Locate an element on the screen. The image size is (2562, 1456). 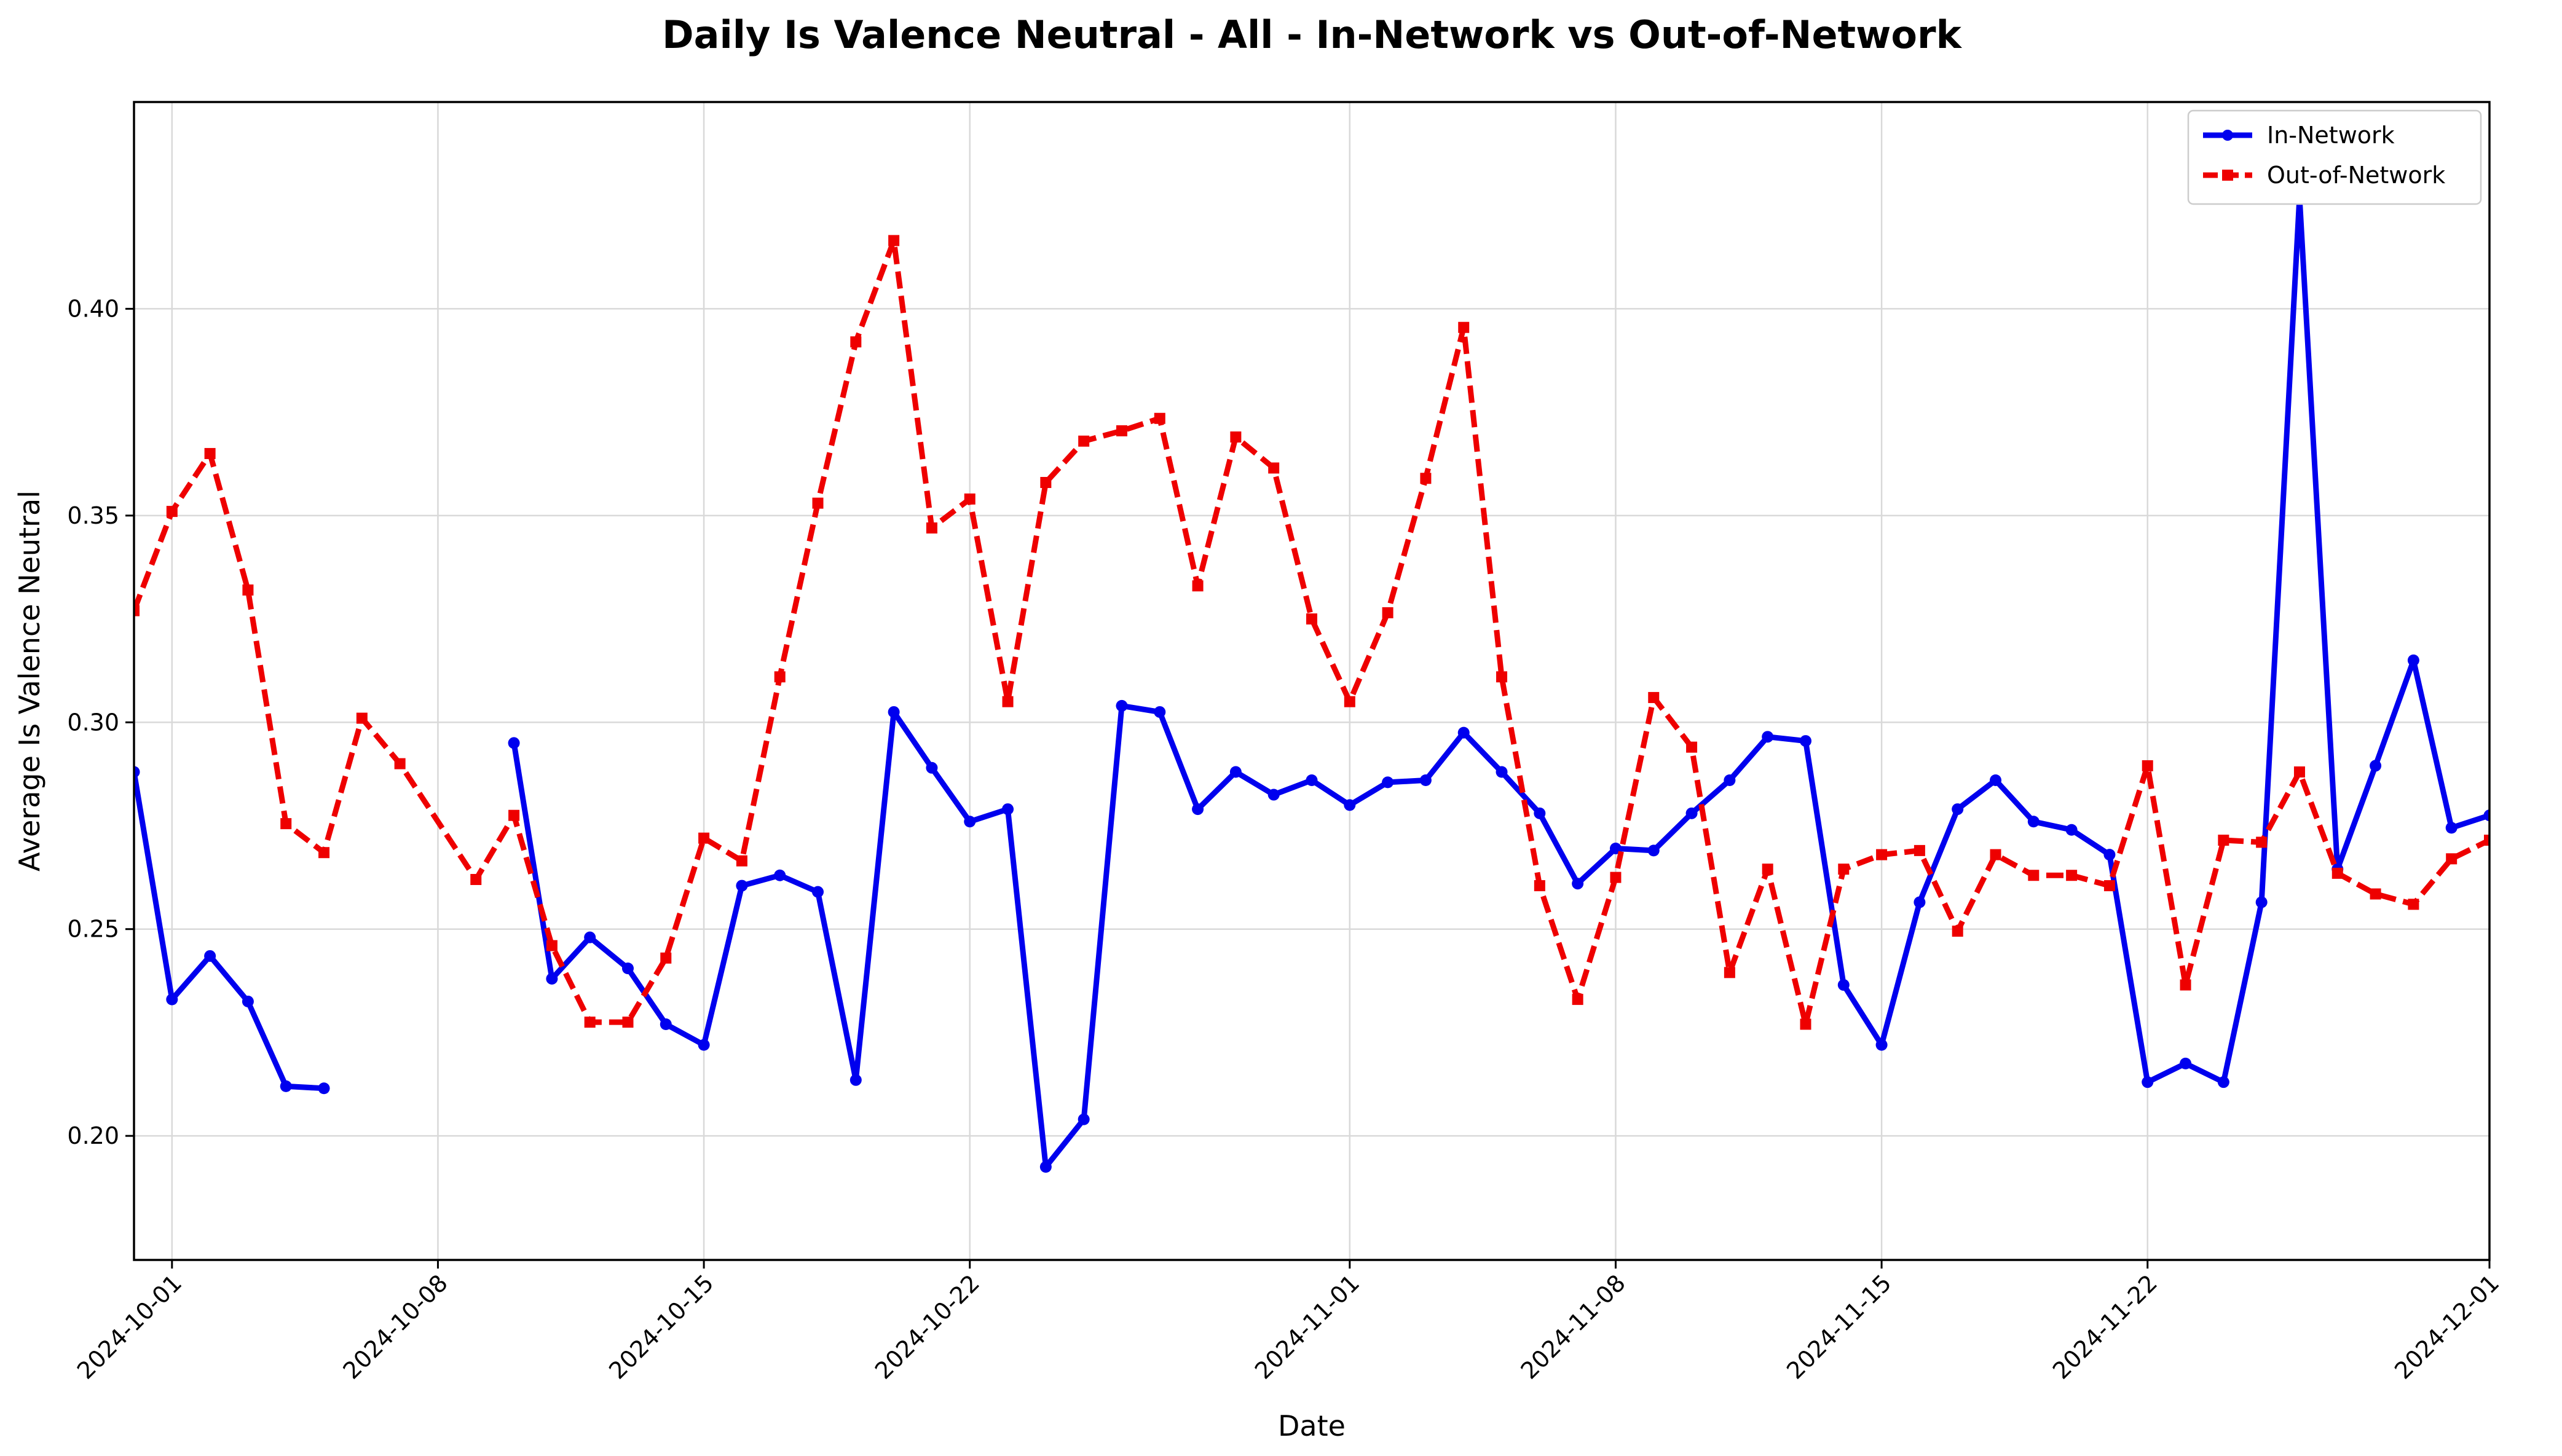
x-axis-label: Date is located at coordinates (1312, 1425).